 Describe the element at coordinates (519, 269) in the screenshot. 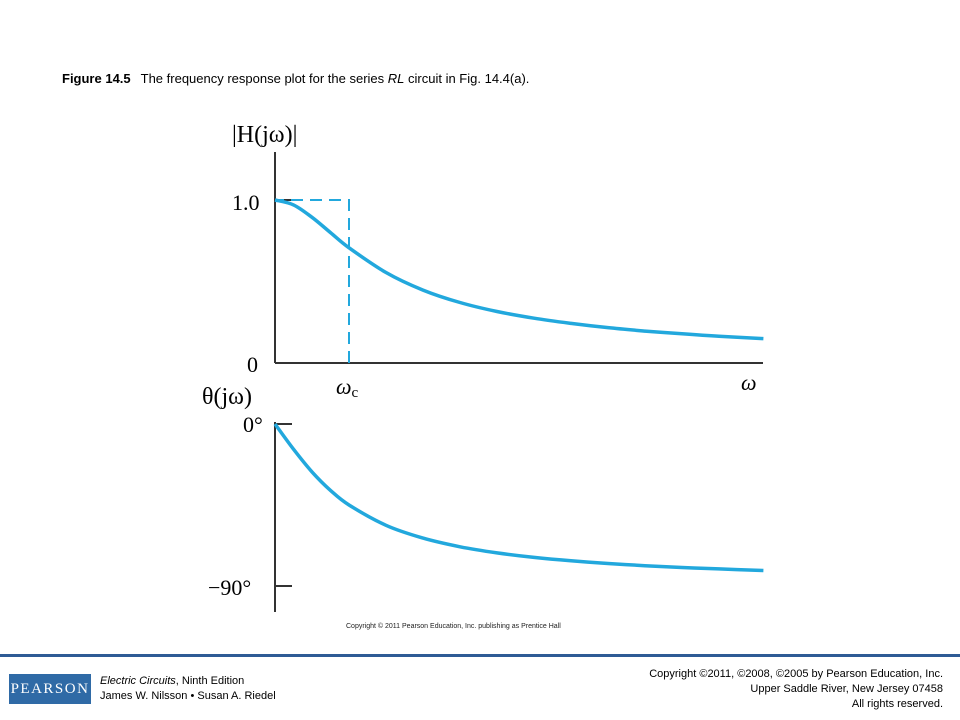

I see `magnitude-curve` at that location.